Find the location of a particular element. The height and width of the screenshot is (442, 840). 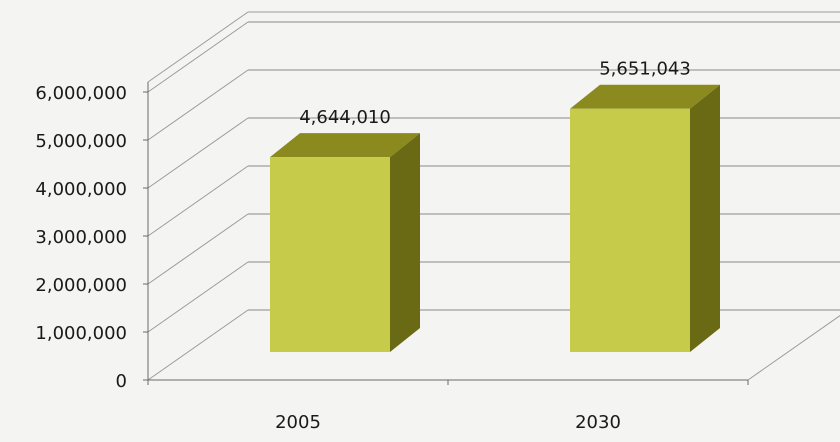

y-tick-label: 2,000,000 is located at coordinates (81, 285).